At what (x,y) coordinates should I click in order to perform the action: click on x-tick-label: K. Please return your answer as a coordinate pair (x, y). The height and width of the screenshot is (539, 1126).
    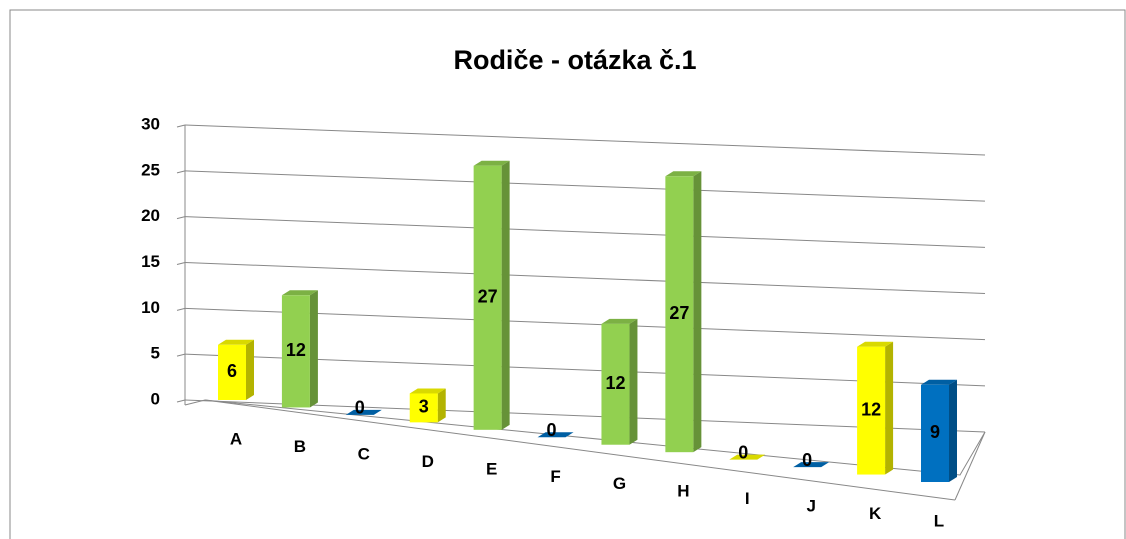
    Looking at the image, I should click on (875, 513).